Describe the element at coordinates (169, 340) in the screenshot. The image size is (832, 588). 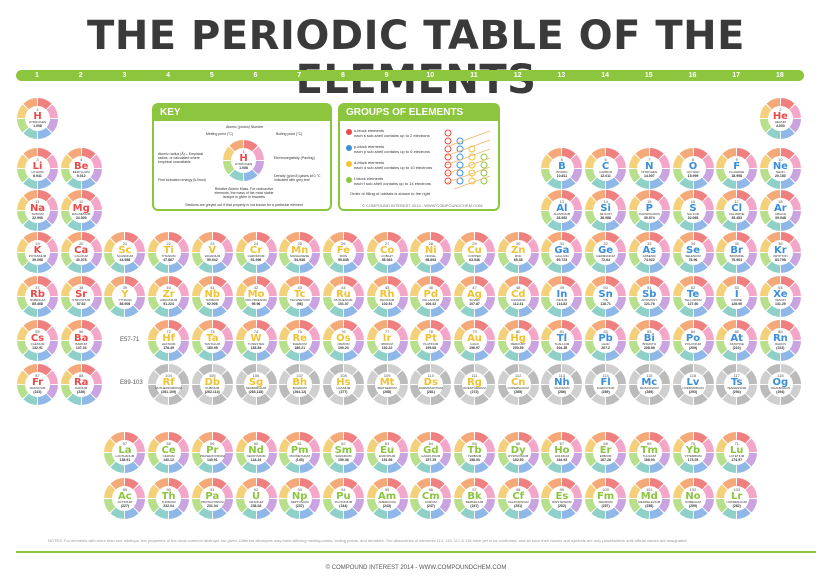
I see `element-hf: 72 Hf HAFNIUM 178.49` at that location.